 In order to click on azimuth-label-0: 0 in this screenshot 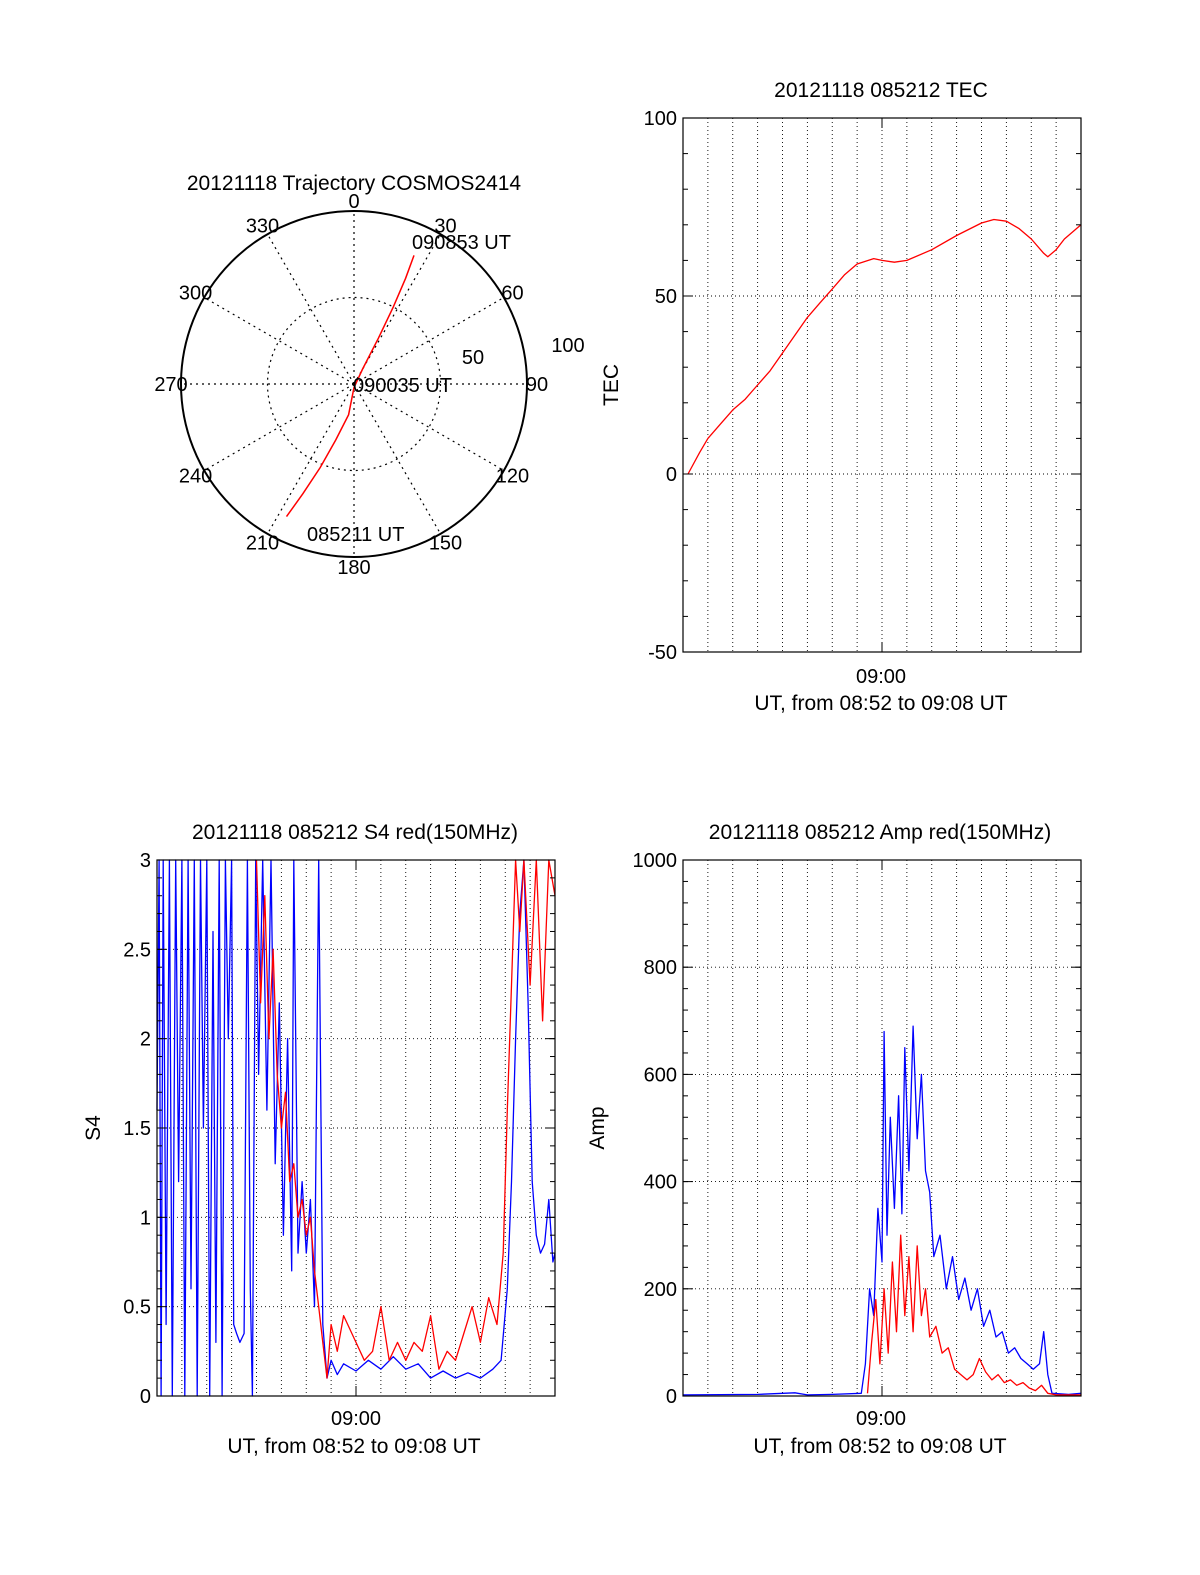, I will do `click(353, 202)`.